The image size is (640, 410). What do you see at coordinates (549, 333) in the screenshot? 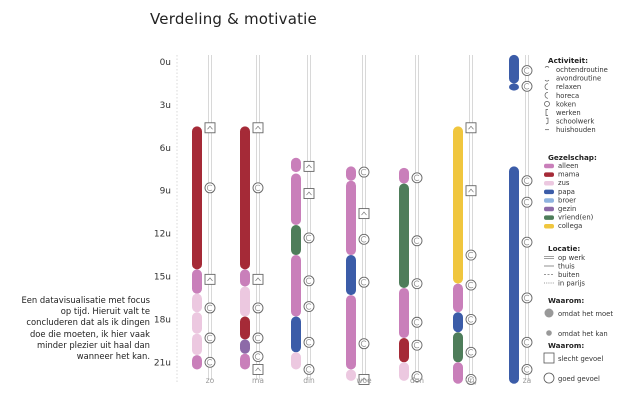
I see `legend-dot-icon` at bounding box center [549, 333].